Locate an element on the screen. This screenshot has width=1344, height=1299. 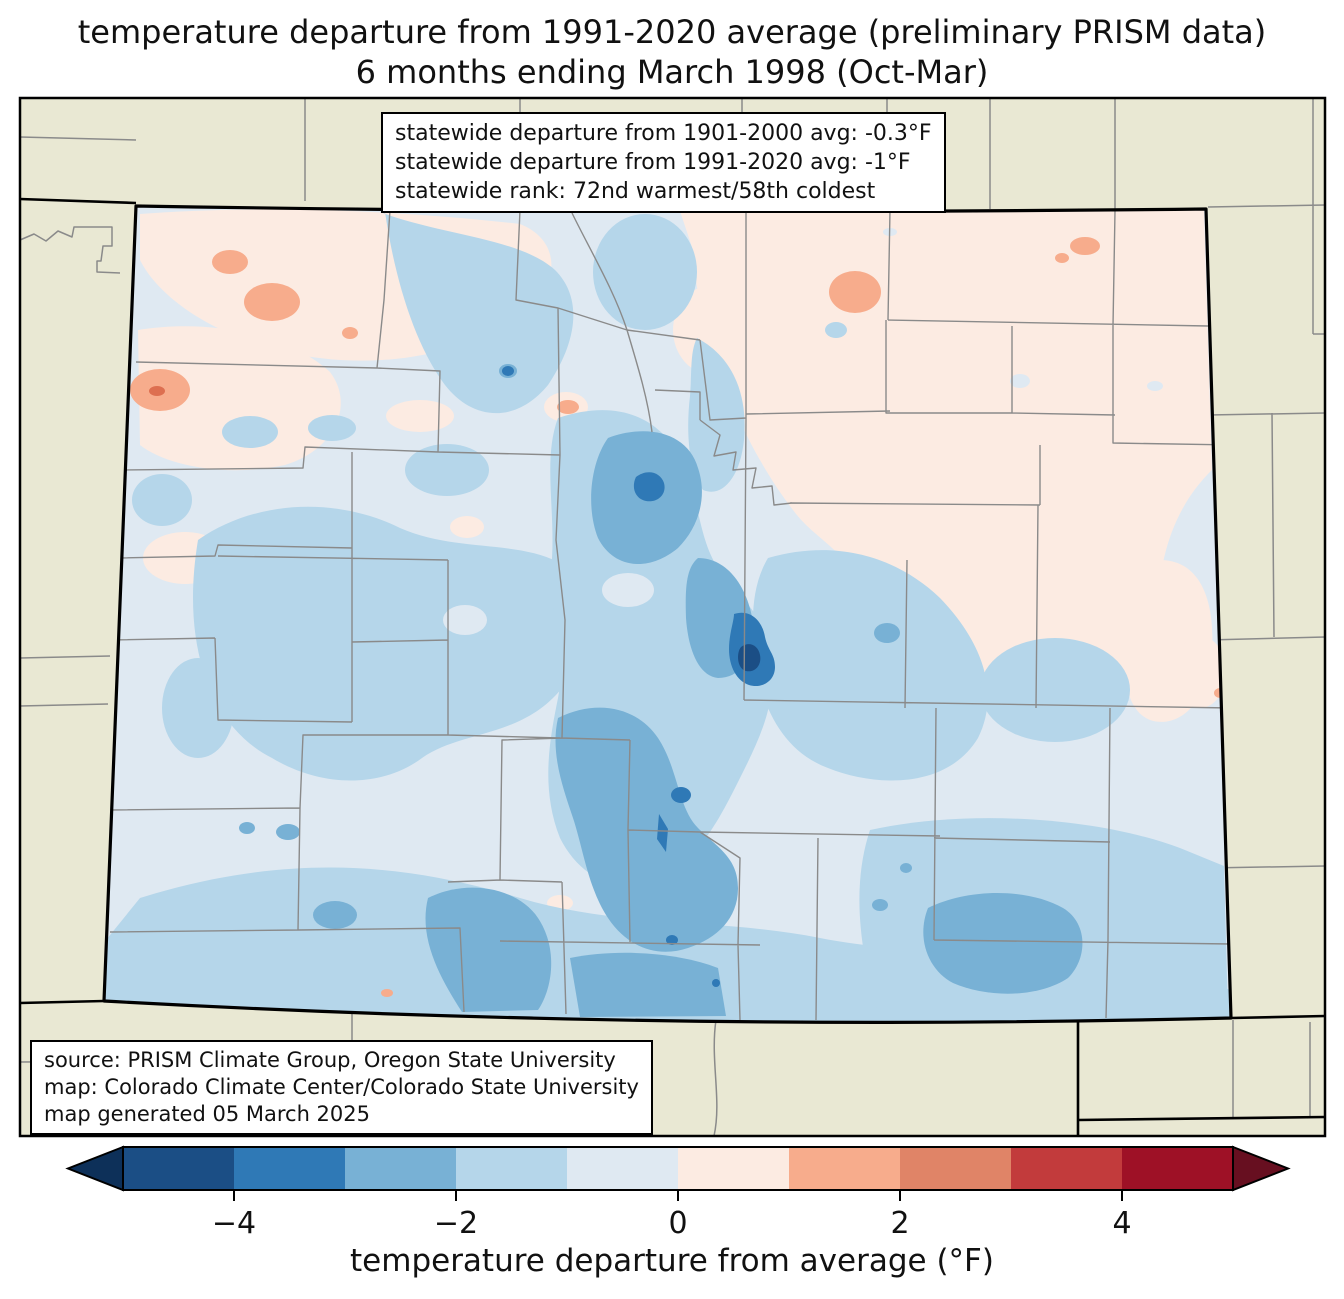
colorbar-under-arrow is located at coordinates (94, 1168).